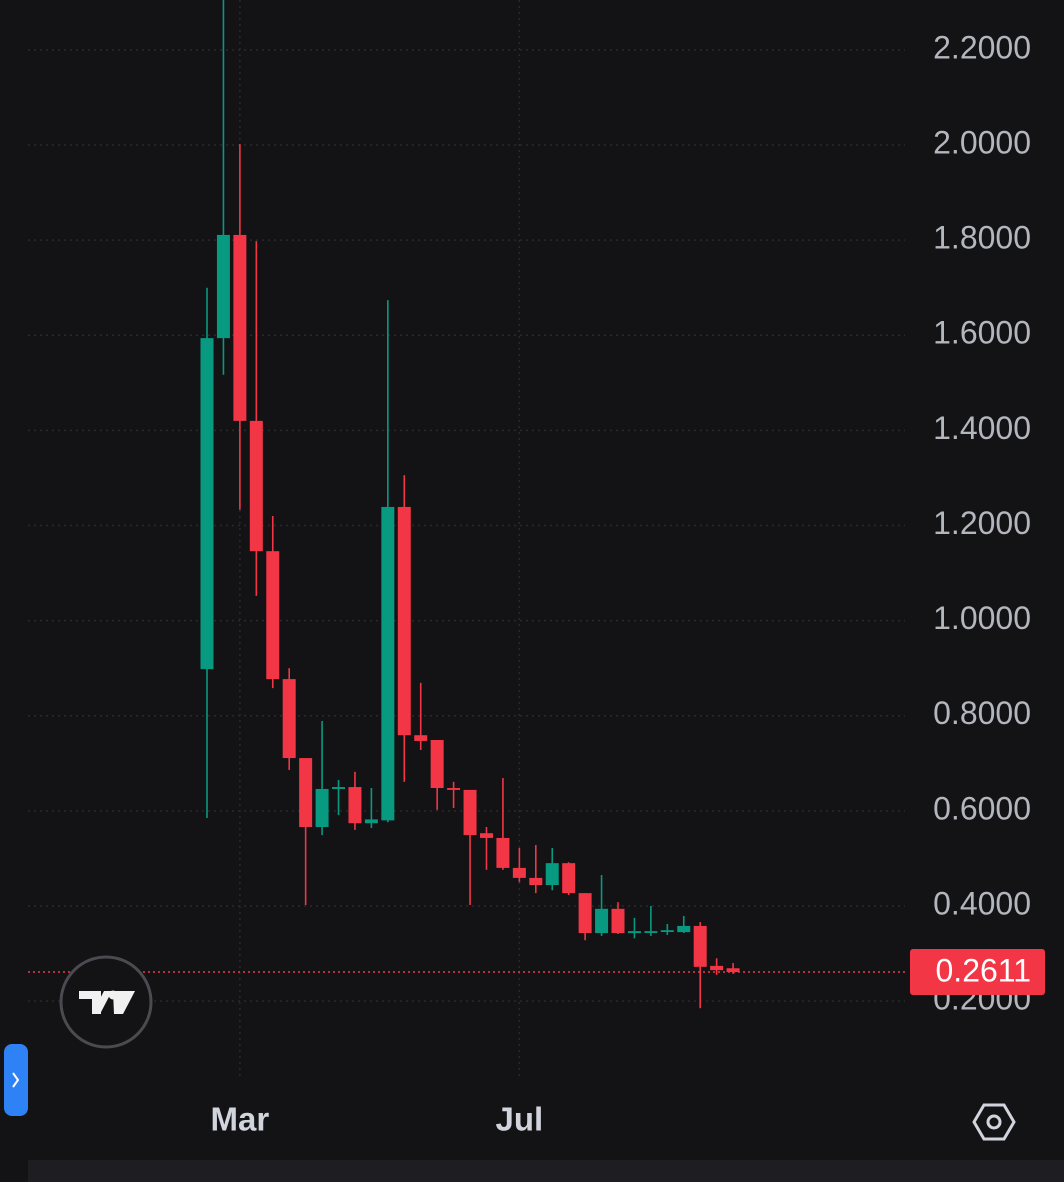 Image resolution: width=1064 pixels, height=1182 pixels. I want to click on y-tick-label: 2.0000, so click(982, 143).